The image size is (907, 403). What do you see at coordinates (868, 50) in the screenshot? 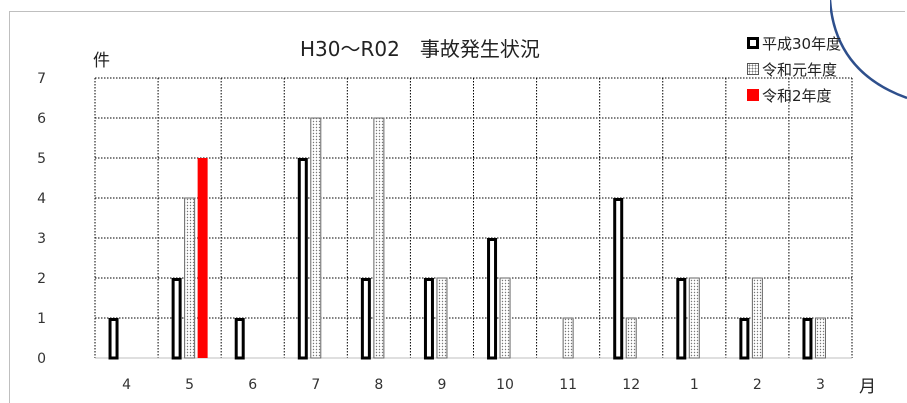
I see `decorative-arc` at bounding box center [868, 50].